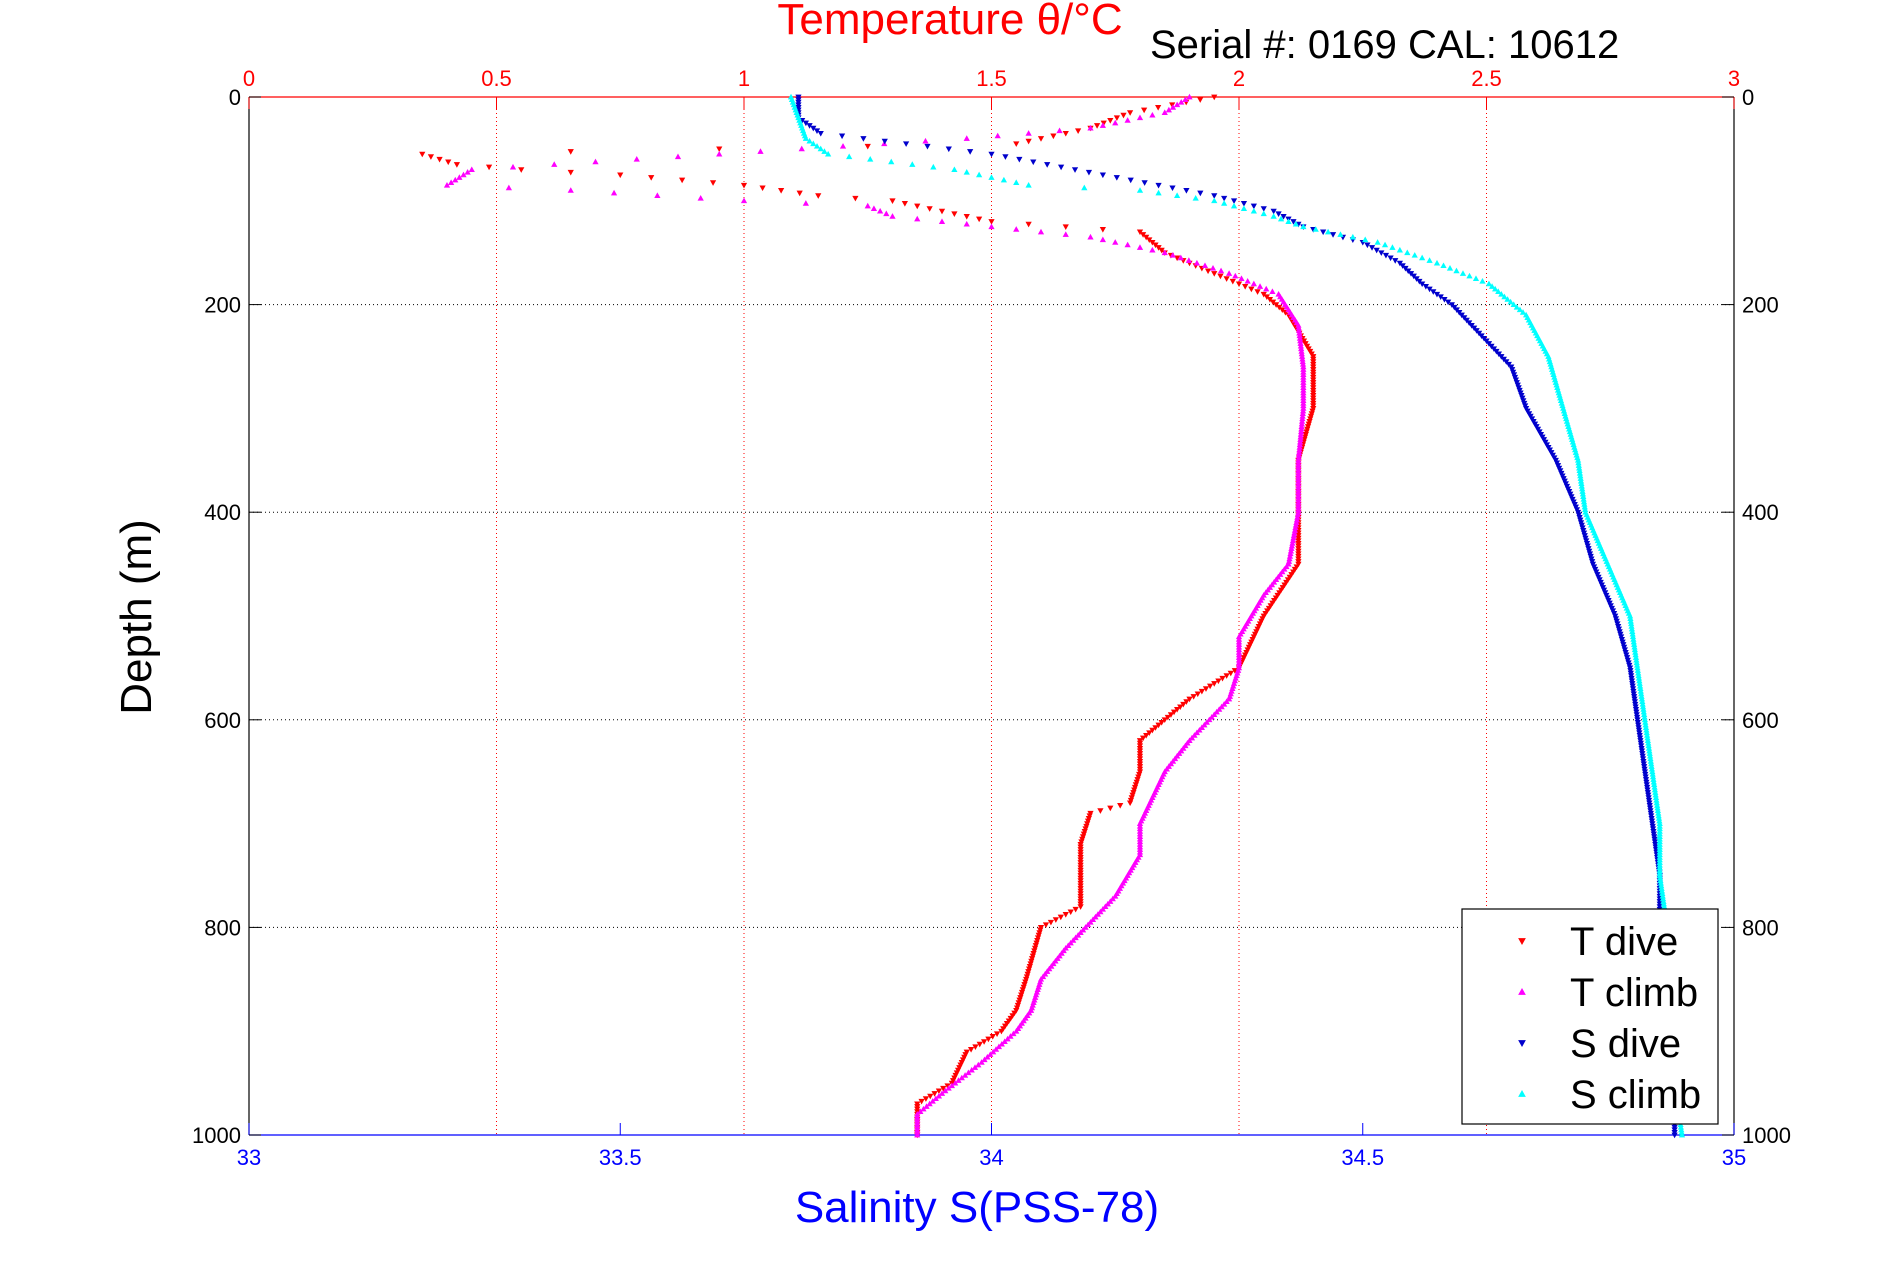 This screenshot has height=1262, width=1891. What do you see at coordinates (1760, 720) in the screenshot?
I see `depth-tick-label-right: 600` at bounding box center [1760, 720].